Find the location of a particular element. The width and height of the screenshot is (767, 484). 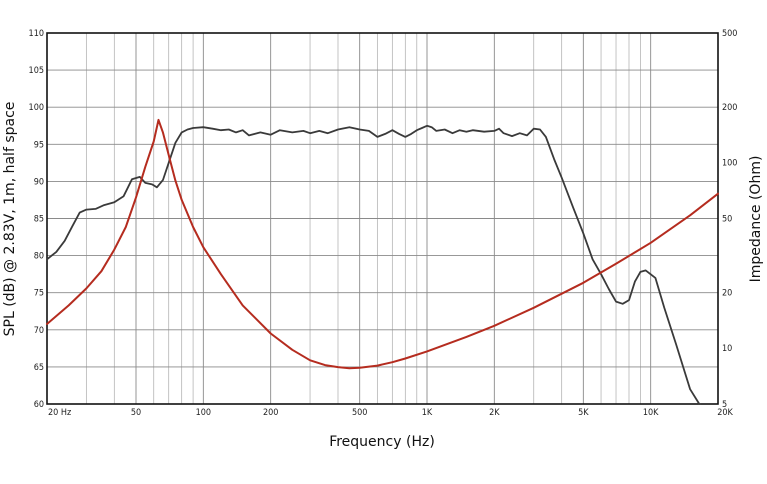

x-tick-label: 2K is located at coordinates (494, 413).